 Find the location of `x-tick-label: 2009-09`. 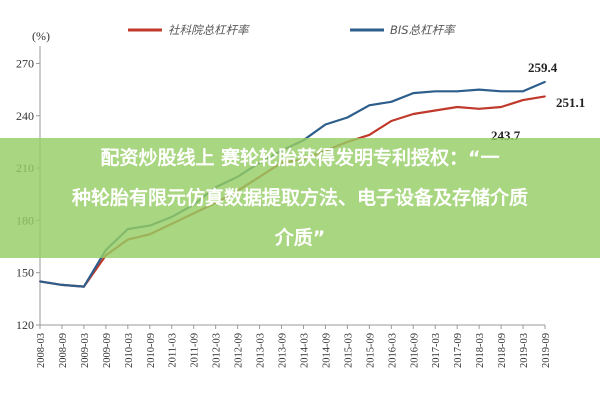

x-tick-label: 2009-09 is located at coordinates (107, 350).